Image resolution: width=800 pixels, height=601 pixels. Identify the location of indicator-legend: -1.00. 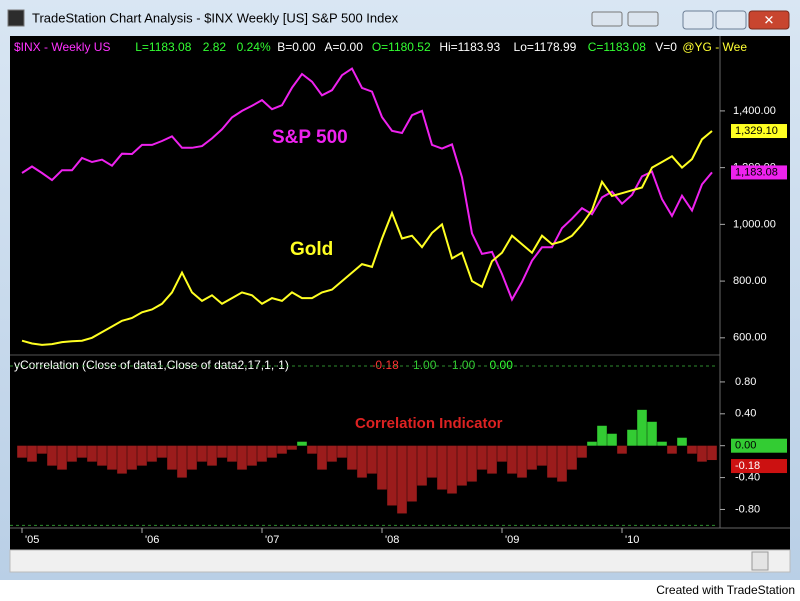
(462, 365).